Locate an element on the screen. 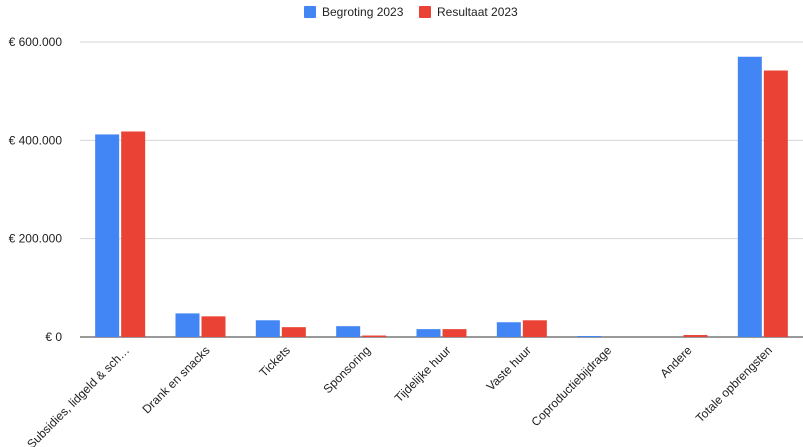 Image resolution: width=803 pixels, height=447 pixels. x-tick-label: Sponsoring is located at coordinates (346, 369).